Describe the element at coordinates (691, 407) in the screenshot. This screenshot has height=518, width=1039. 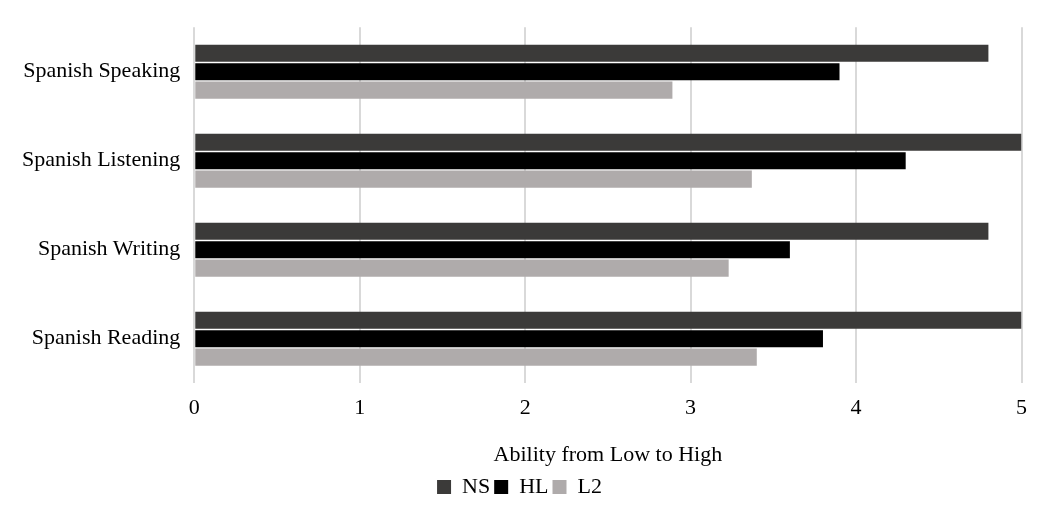
I see `x-tick-label: 3` at that location.